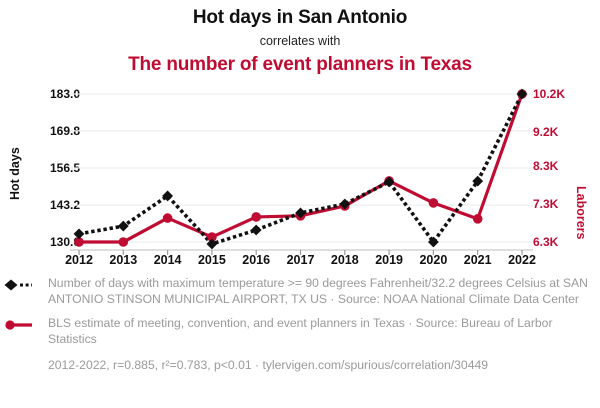 Image resolution: width=600 pixels, height=408 pixels. Describe the element at coordinates (546, 242) in the screenshot. I see `y-axis-right-tick-label: 6.3K` at that location.